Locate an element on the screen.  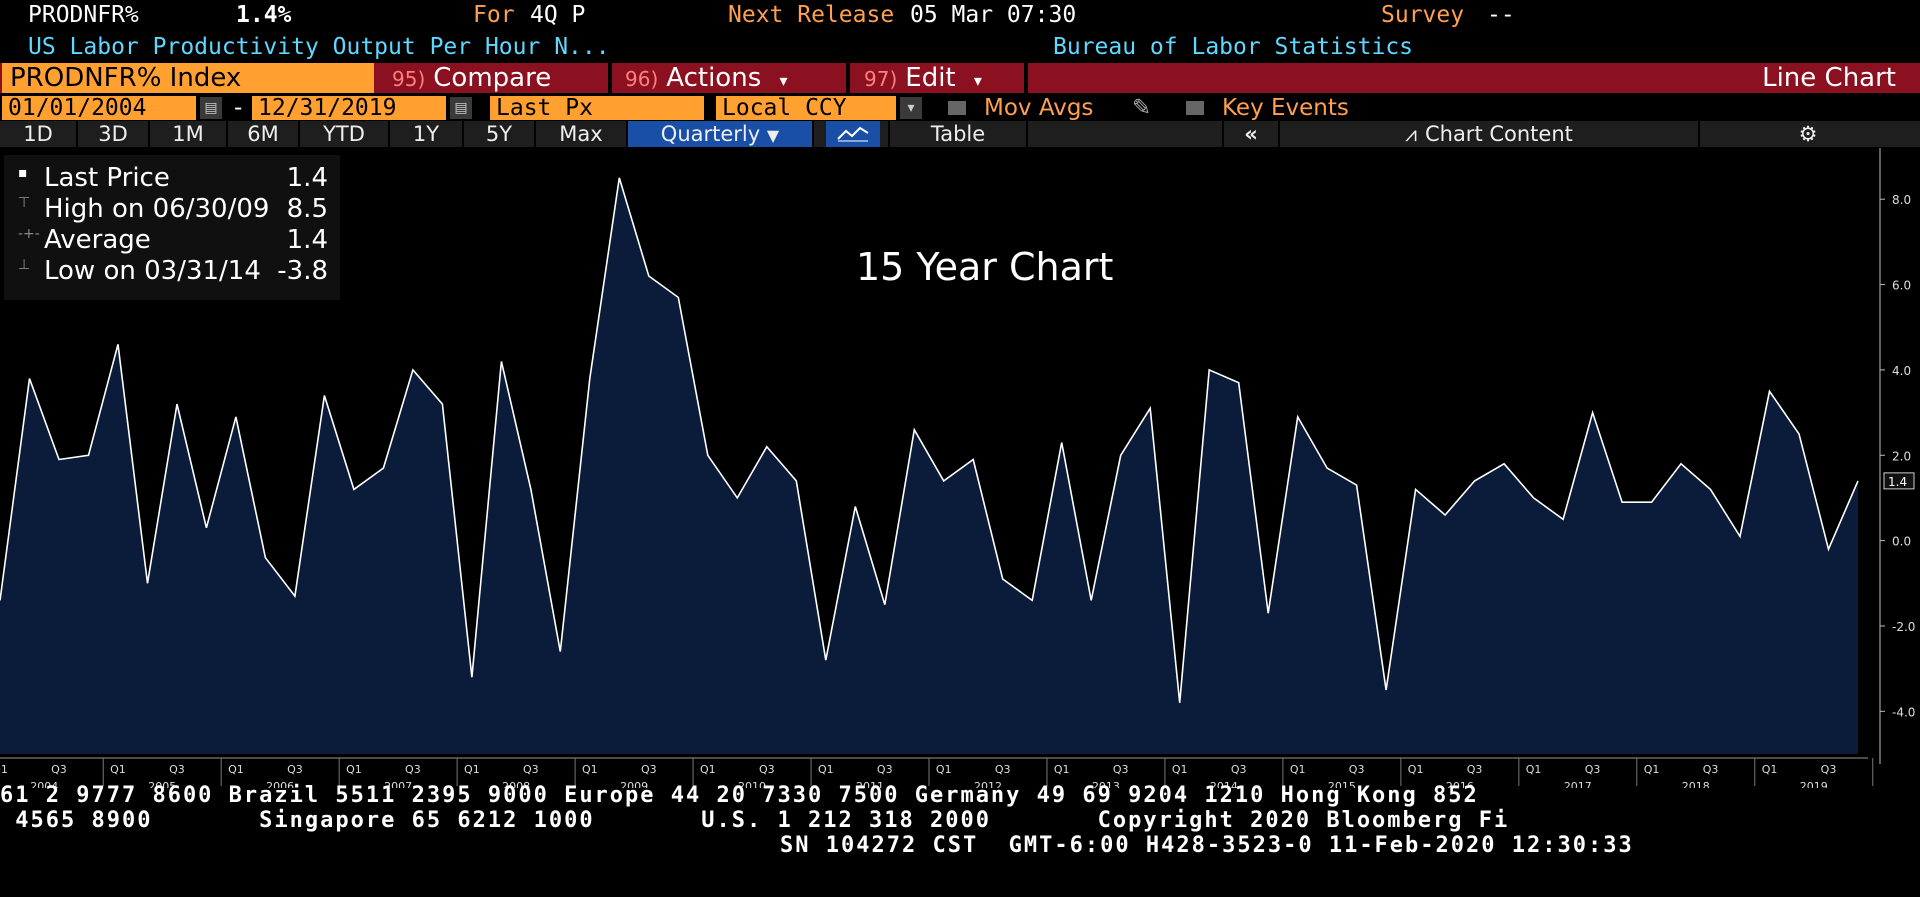
gear-icon: ⚙ is located at coordinates (1808, 134).